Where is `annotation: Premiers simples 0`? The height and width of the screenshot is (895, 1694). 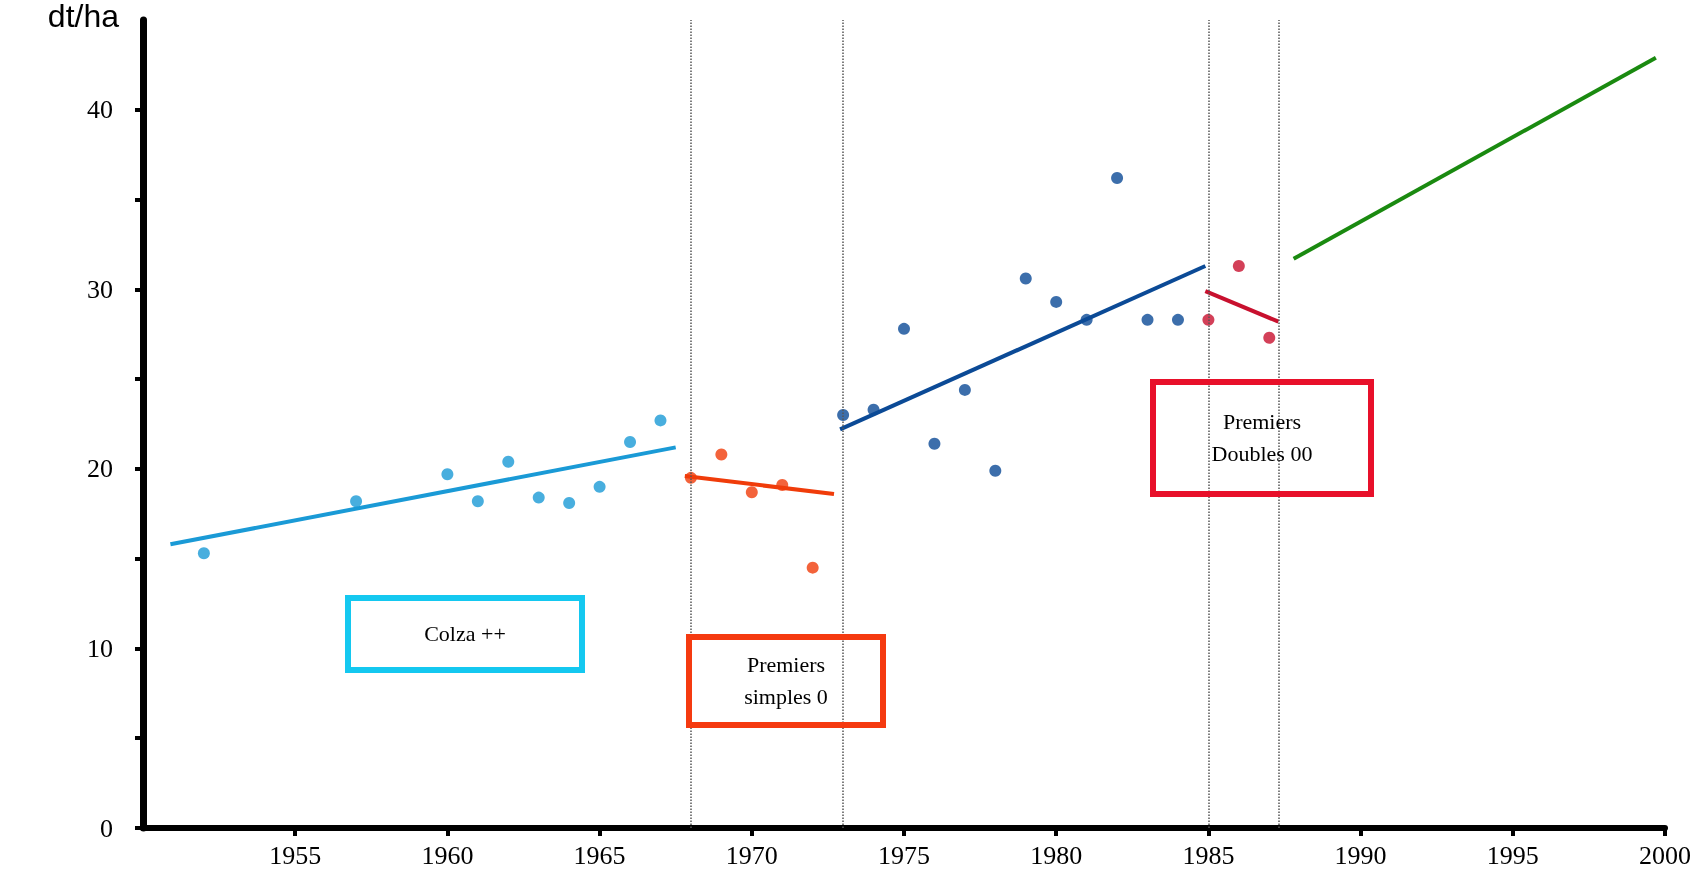 annotation: Premiers simples 0 is located at coordinates (786, 681).